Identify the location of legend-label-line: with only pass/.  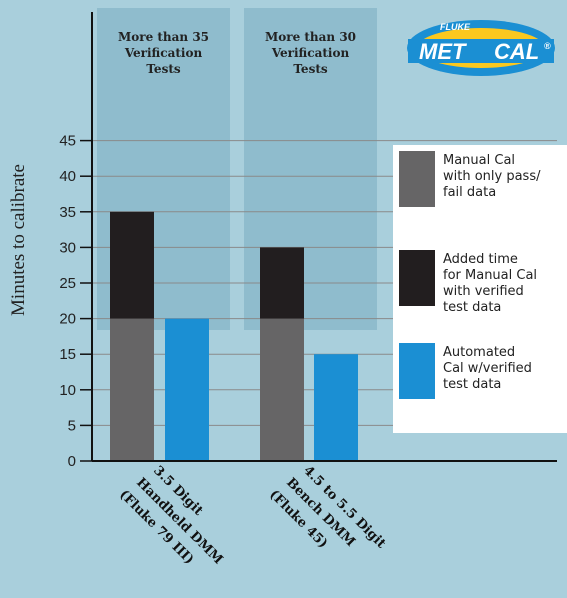
(492, 176).